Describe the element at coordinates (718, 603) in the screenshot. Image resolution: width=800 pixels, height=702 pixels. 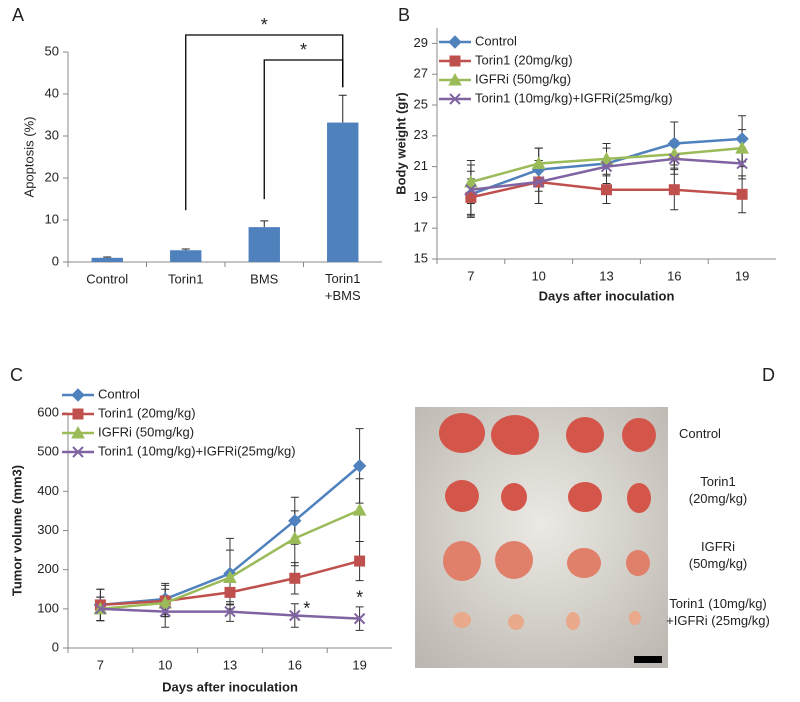
I see `photo-label-line: Torin1 (10mg/kg)` at that location.